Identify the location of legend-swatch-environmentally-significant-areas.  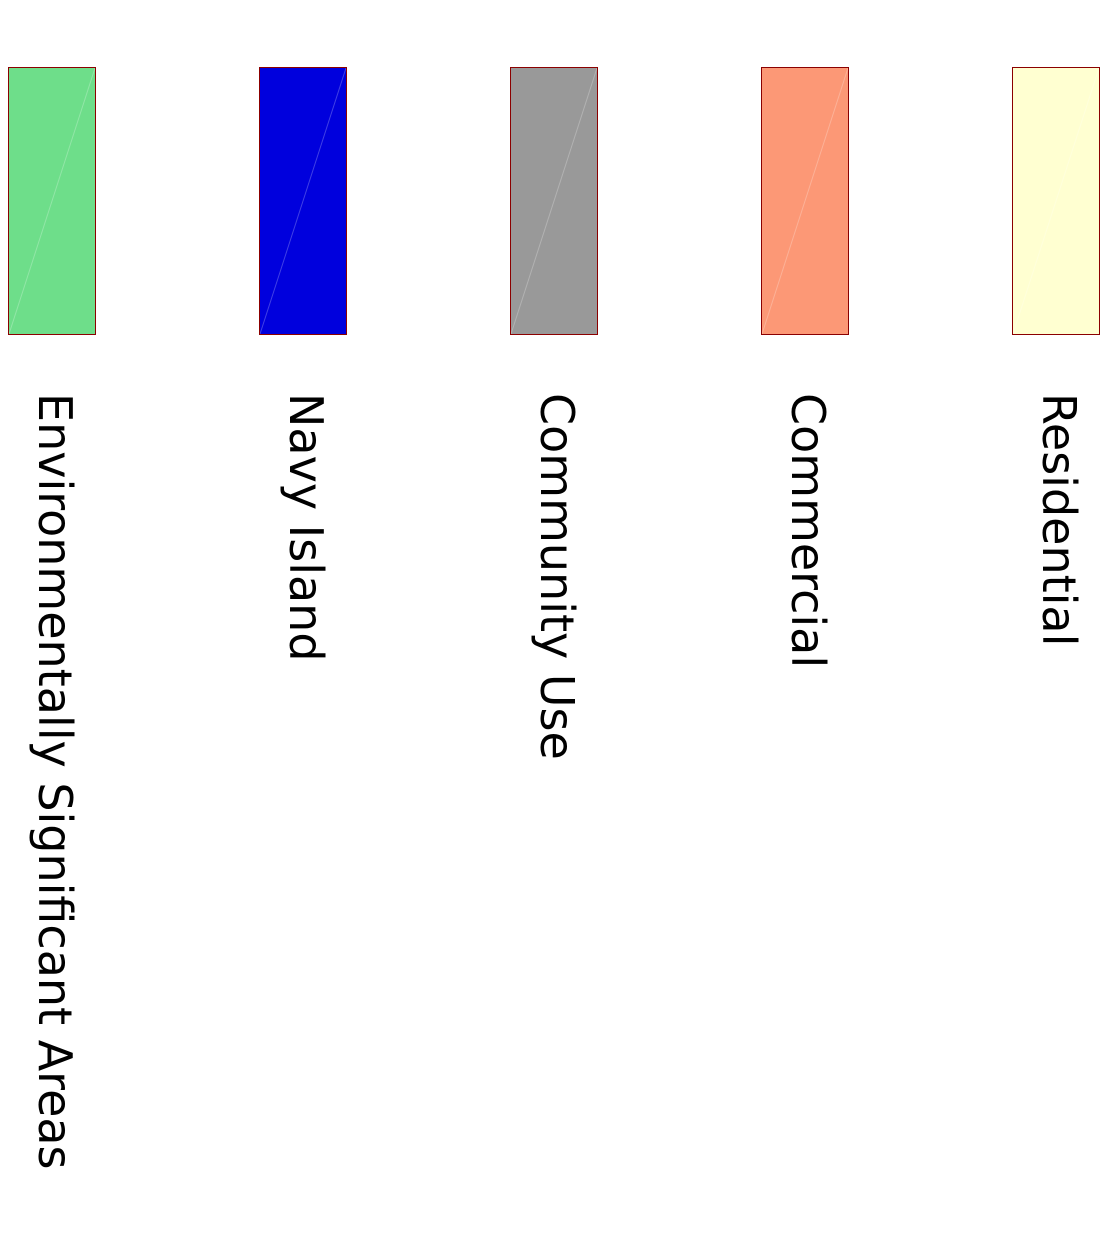
(52, 201).